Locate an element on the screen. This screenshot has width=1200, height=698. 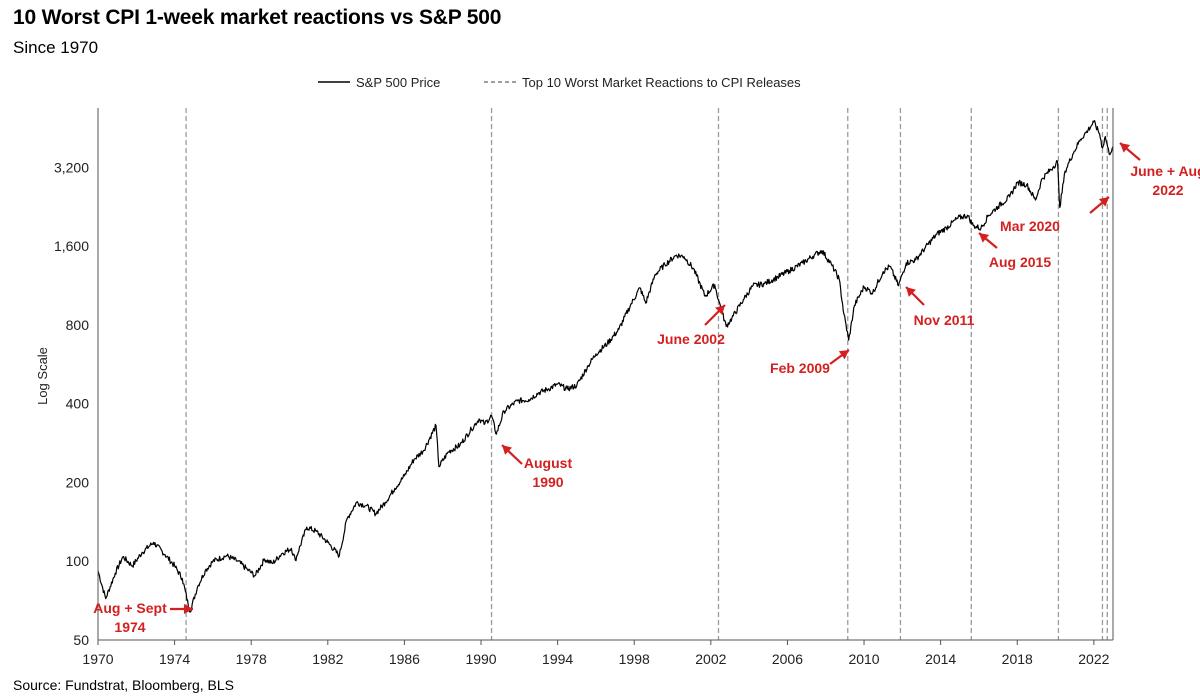
y-tick-label: 200 is located at coordinates (78, 482).